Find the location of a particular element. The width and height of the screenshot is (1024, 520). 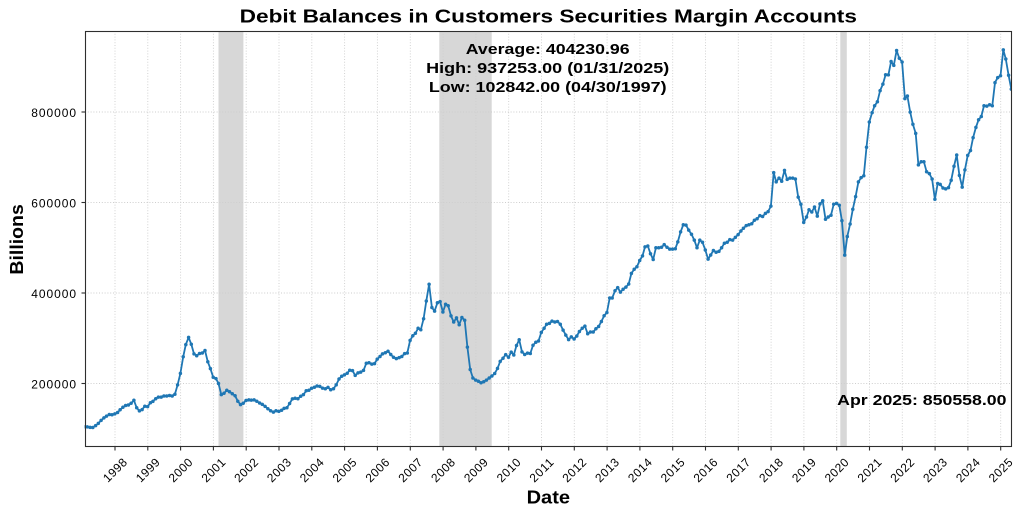

svg-text: 800000 is located at coordinates (53, 113).